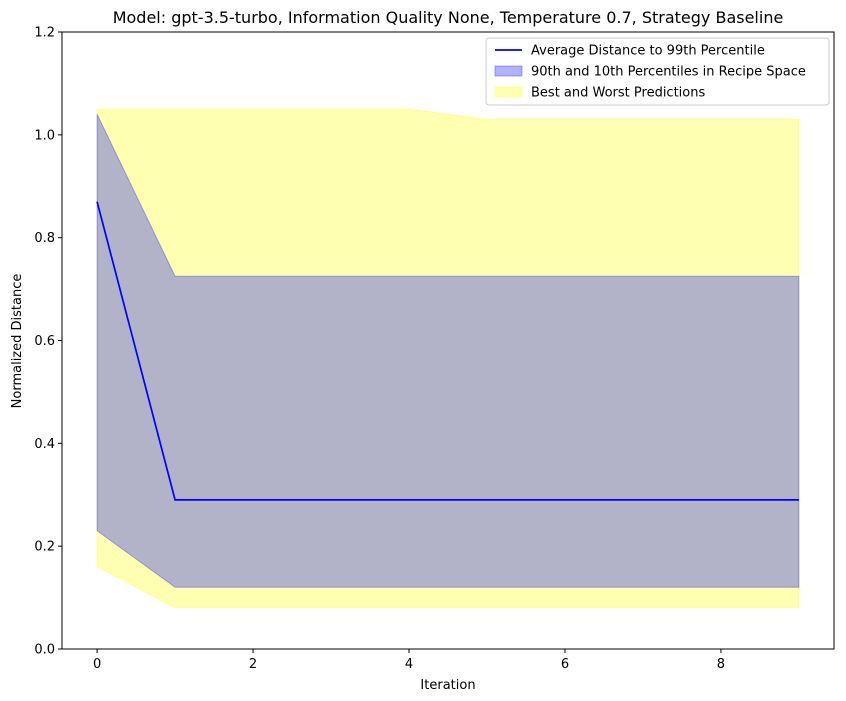 The width and height of the screenshot is (846, 701). What do you see at coordinates (44, 238) in the screenshot?
I see `y-tick-label: 0.8` at bounding box center [44, 238].